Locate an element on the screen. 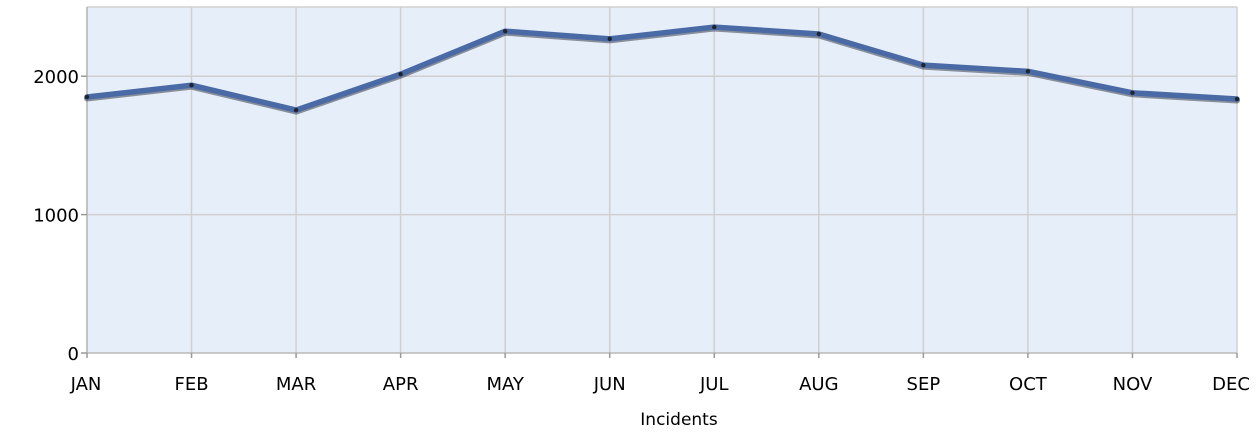 Image resolution: width=1258 pixels, height=434 pixels. data-point-dec is located at coordinates (1237, 99).